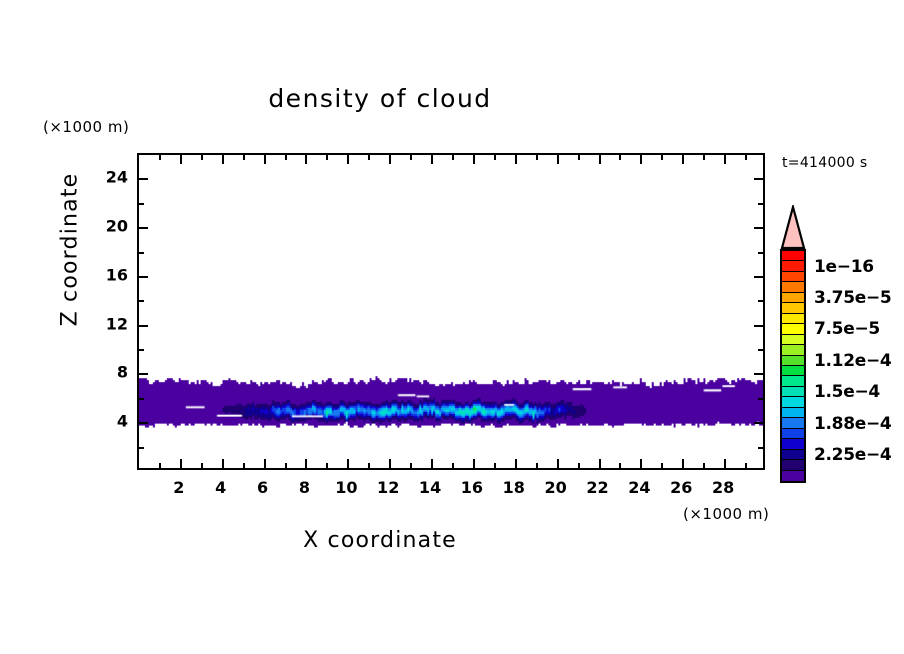 Image resolution: width=904 pixels, height=654 pixels. What do you see at coordinates (116, 226) in the screenshot?
I see `y-tick-label: 20` at bounding box center [116, 226].